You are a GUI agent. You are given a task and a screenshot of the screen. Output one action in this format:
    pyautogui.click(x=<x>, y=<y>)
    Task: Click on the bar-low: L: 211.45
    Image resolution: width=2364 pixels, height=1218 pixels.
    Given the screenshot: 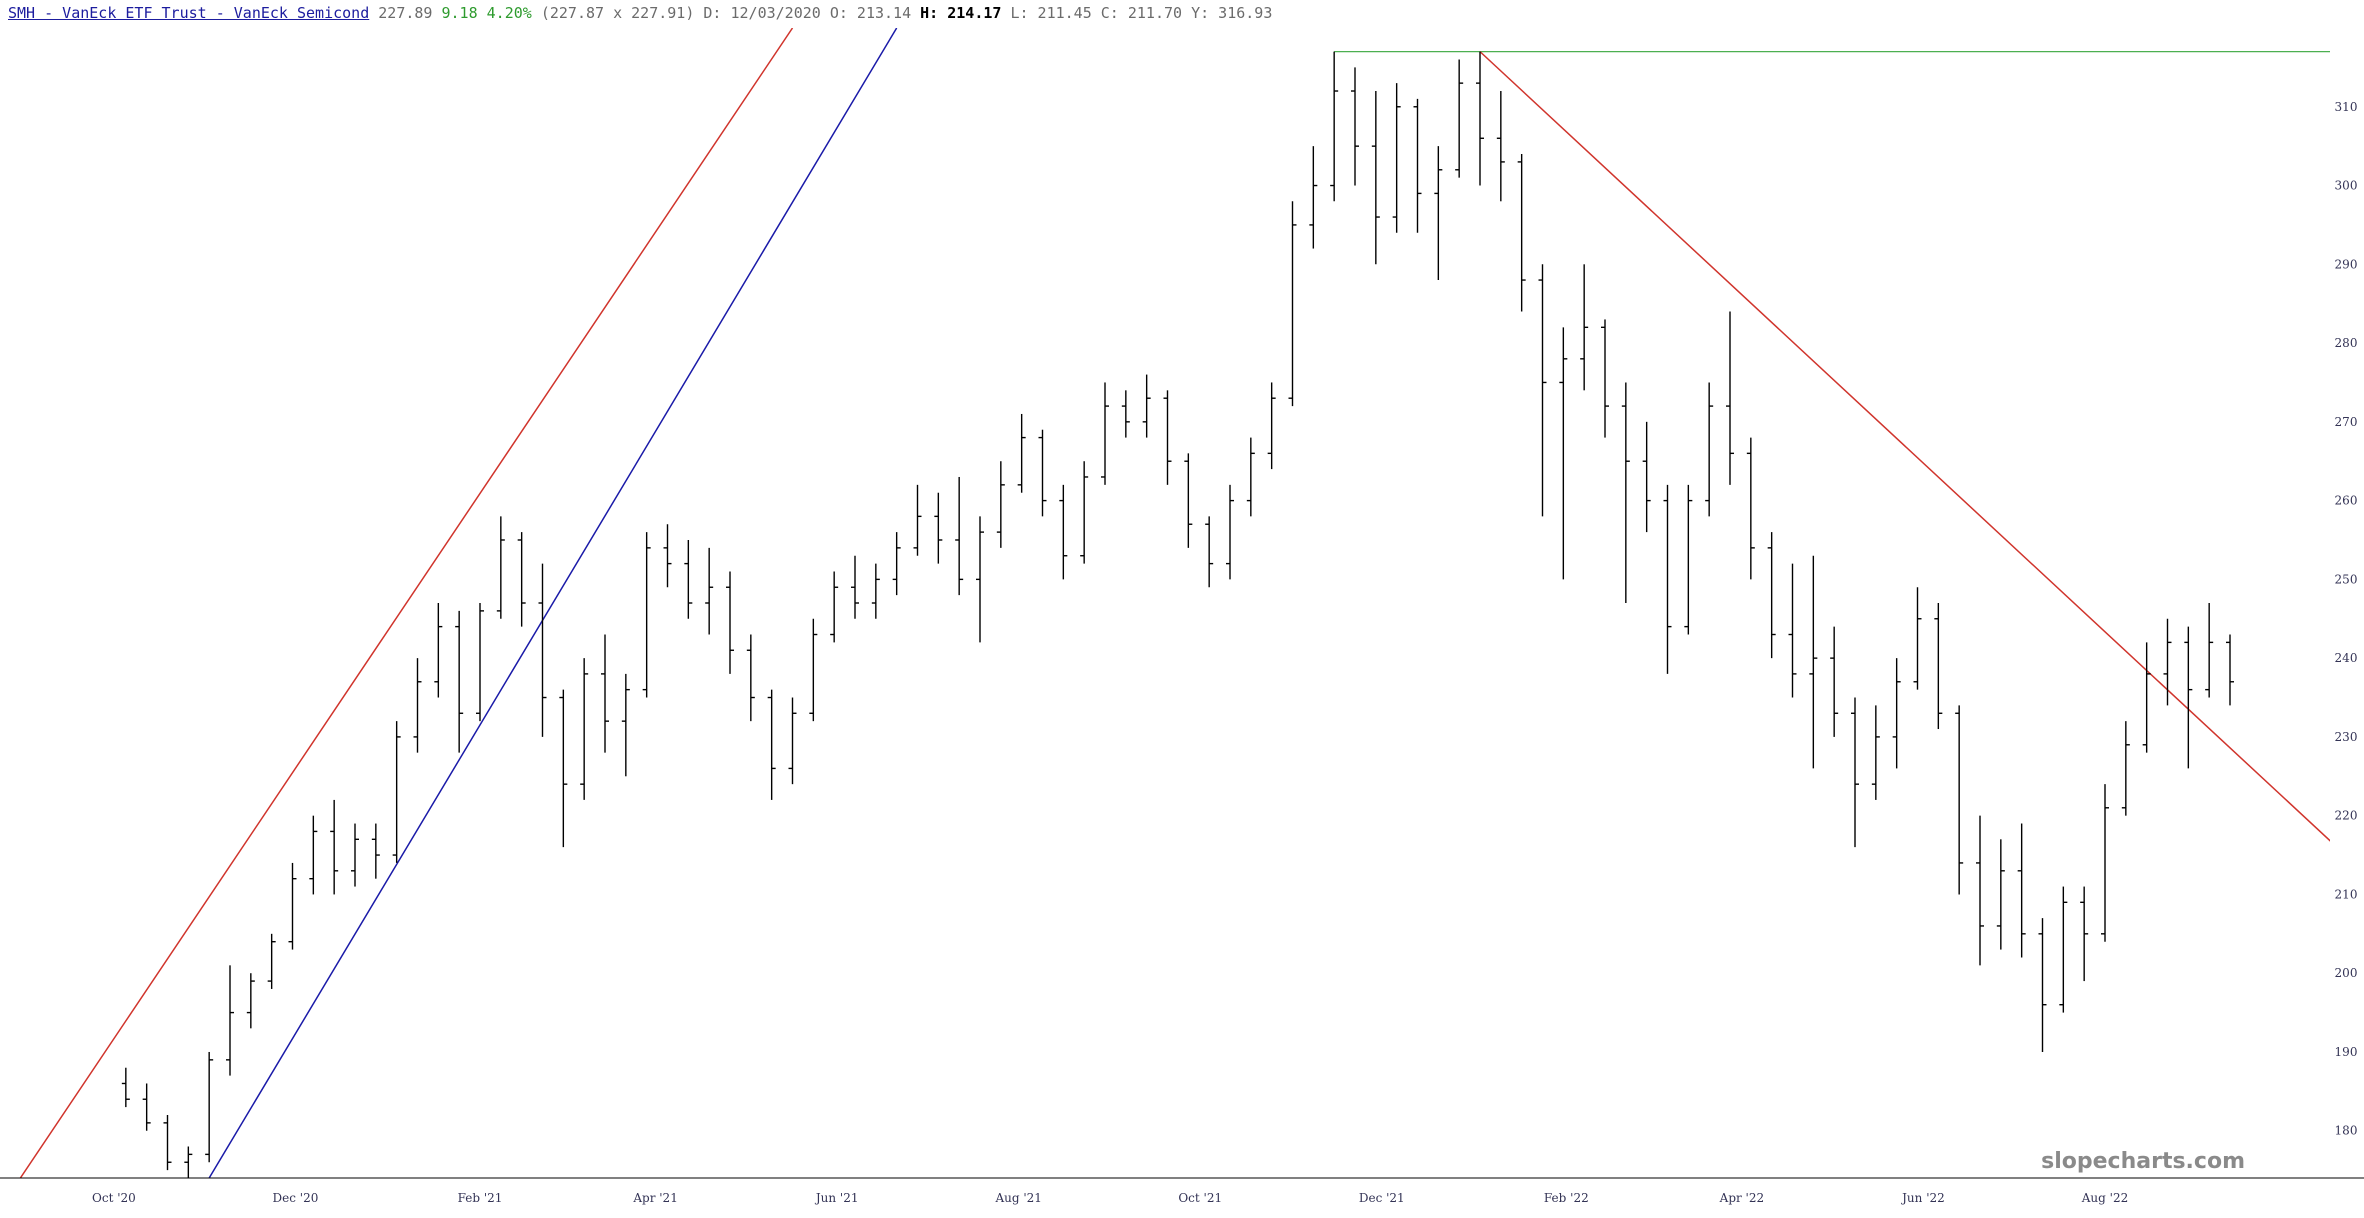 What is the action you would take?
    pyautogui.click(x=1051, y=13)
    